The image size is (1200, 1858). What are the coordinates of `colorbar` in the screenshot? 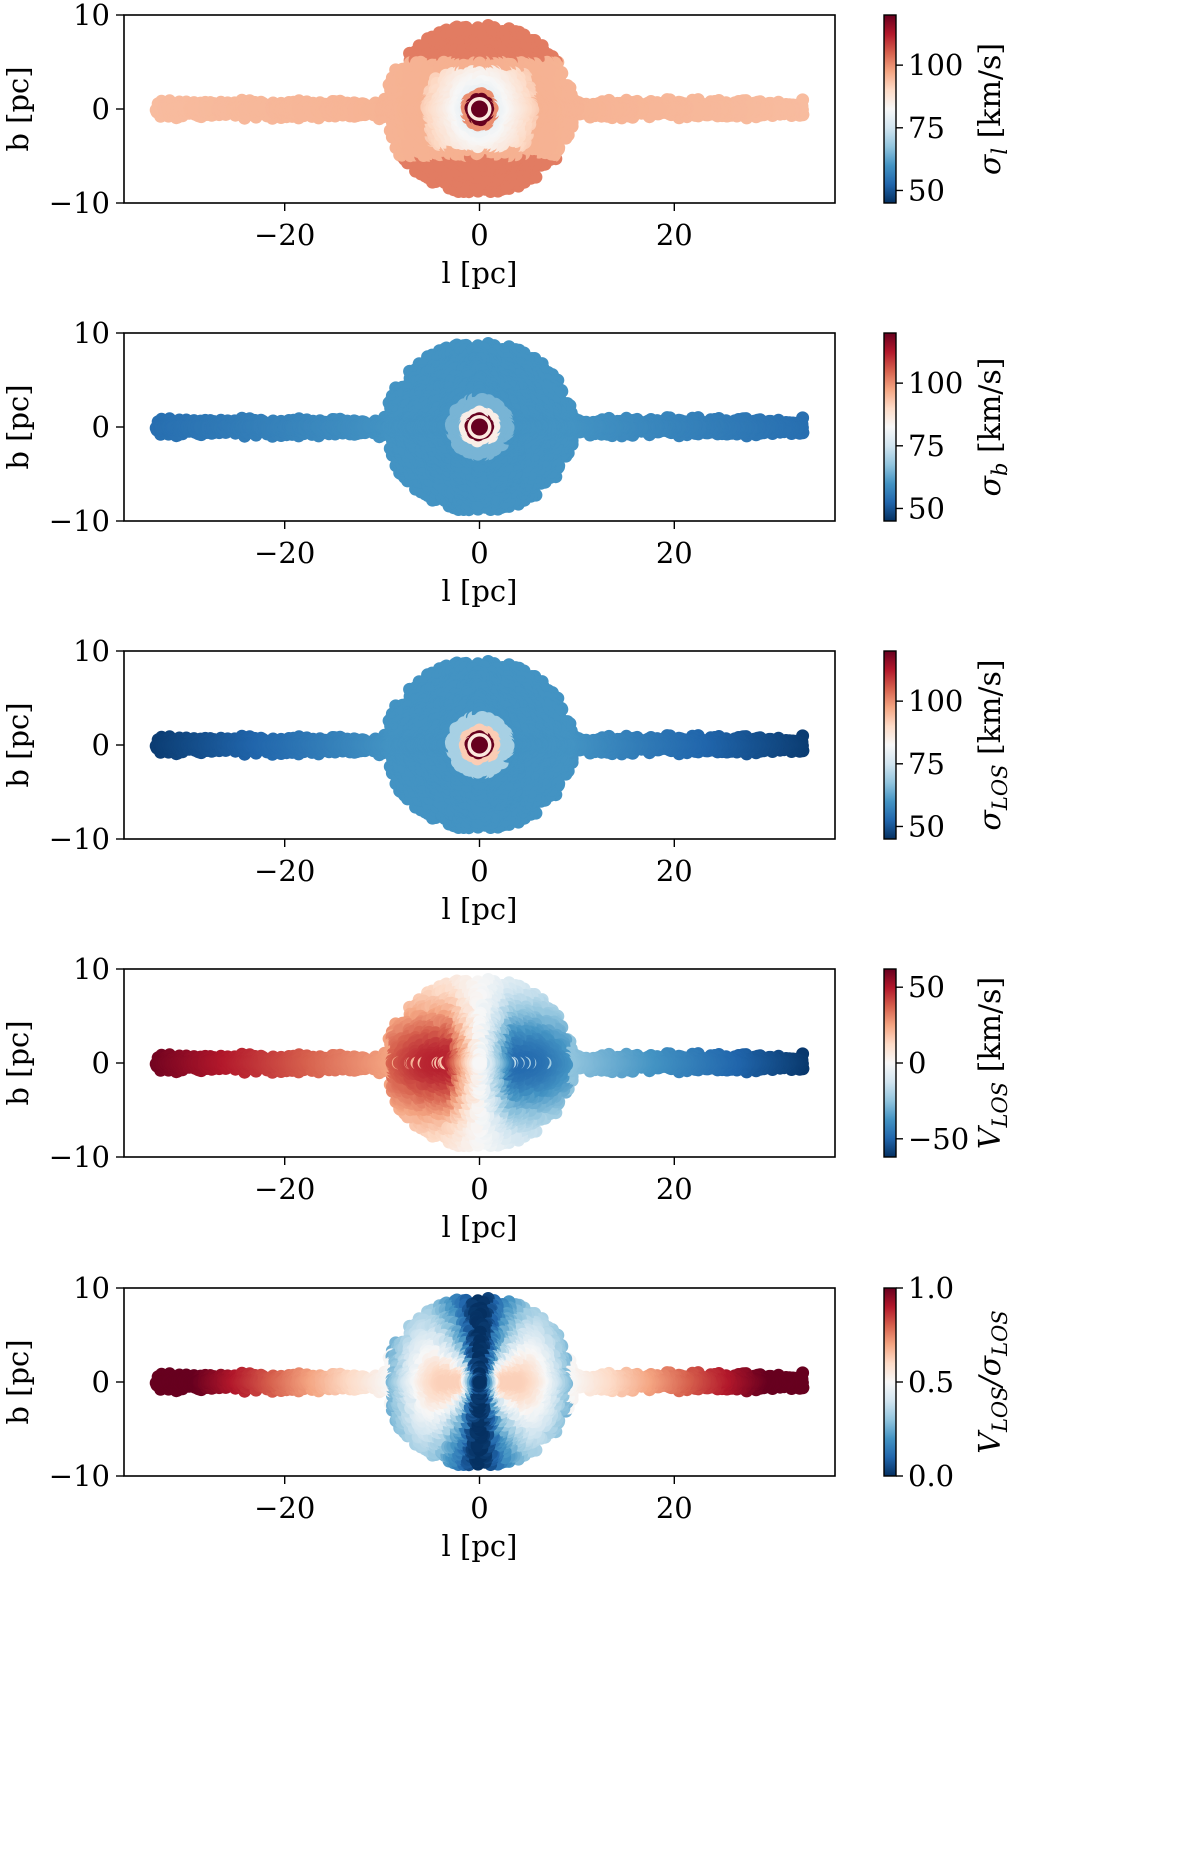 It's located at (890, 109).